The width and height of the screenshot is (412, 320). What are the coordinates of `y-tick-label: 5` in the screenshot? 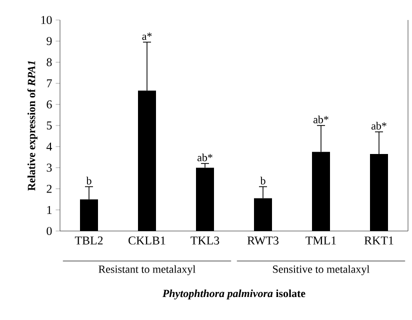 It's located at (49, 126).